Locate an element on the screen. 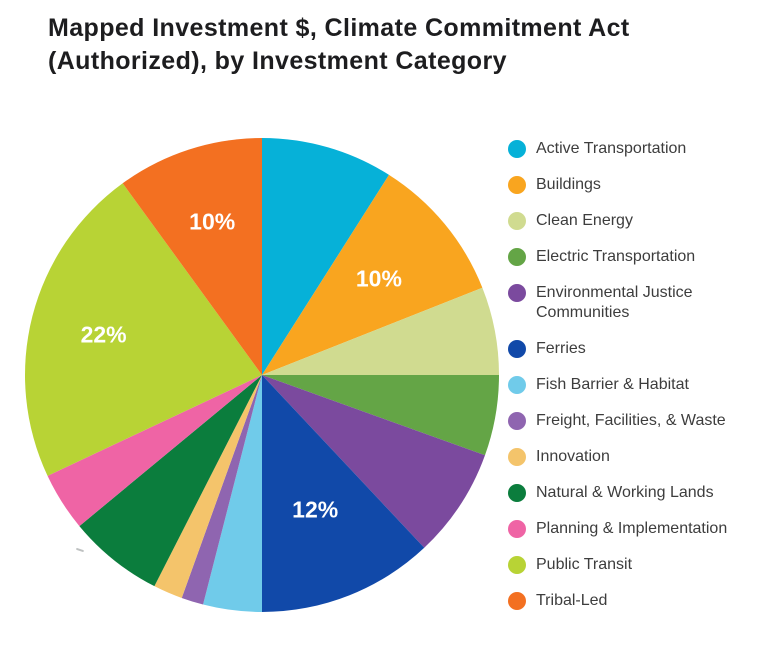 The height and width of the screenshot is (645, 768). legend-label: Innovation is located at coordinates (573, 456).